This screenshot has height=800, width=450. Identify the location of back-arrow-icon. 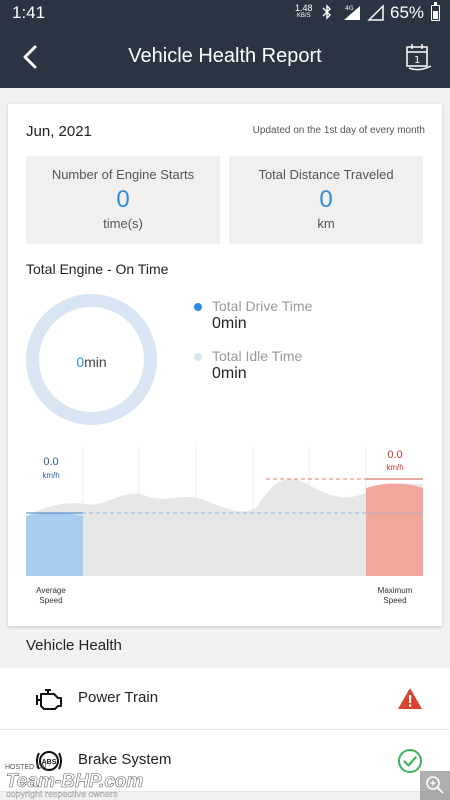
(31, 57).